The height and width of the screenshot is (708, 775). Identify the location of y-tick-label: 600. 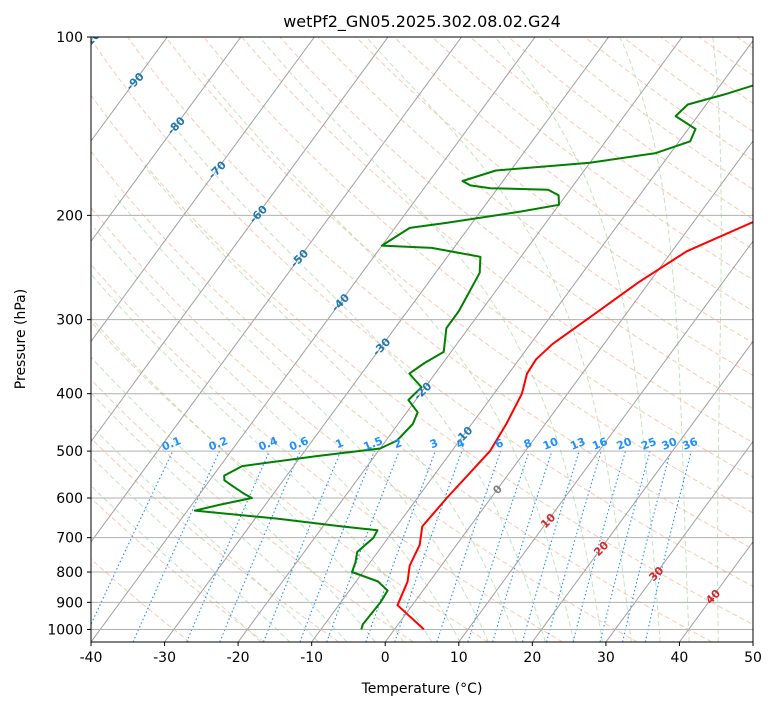
(69, 499).